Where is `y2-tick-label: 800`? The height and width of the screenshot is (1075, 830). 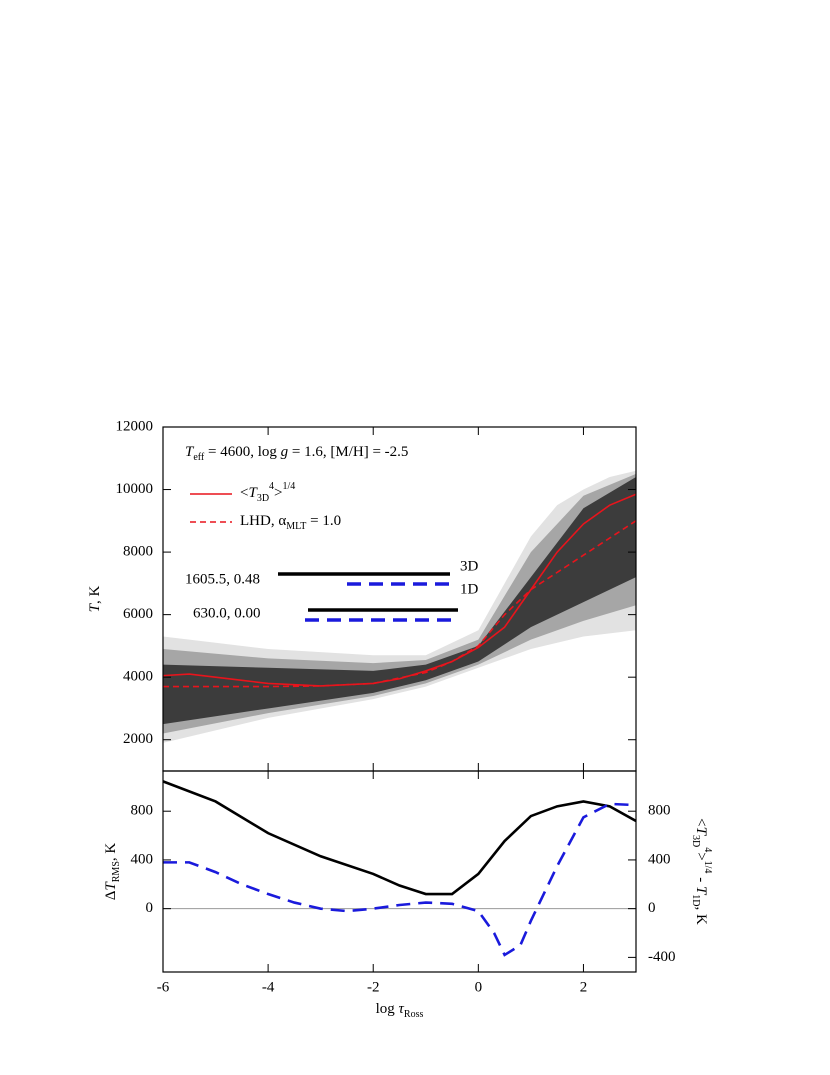
y2-tick-label: 800 is located at coordinates (659, 811).